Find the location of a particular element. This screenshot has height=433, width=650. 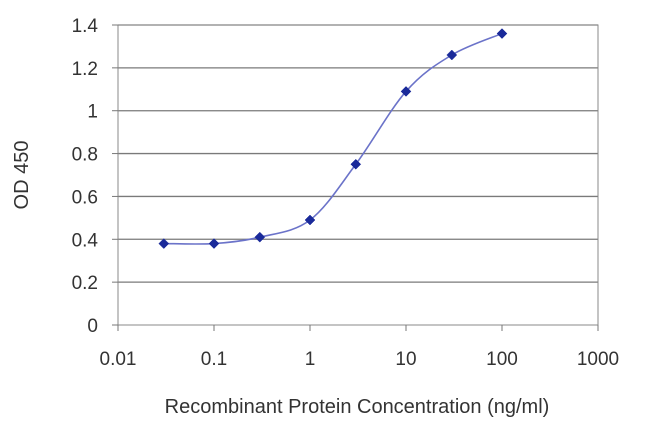

y-axis-label: OD 450 is located at coordinates (22, 175).